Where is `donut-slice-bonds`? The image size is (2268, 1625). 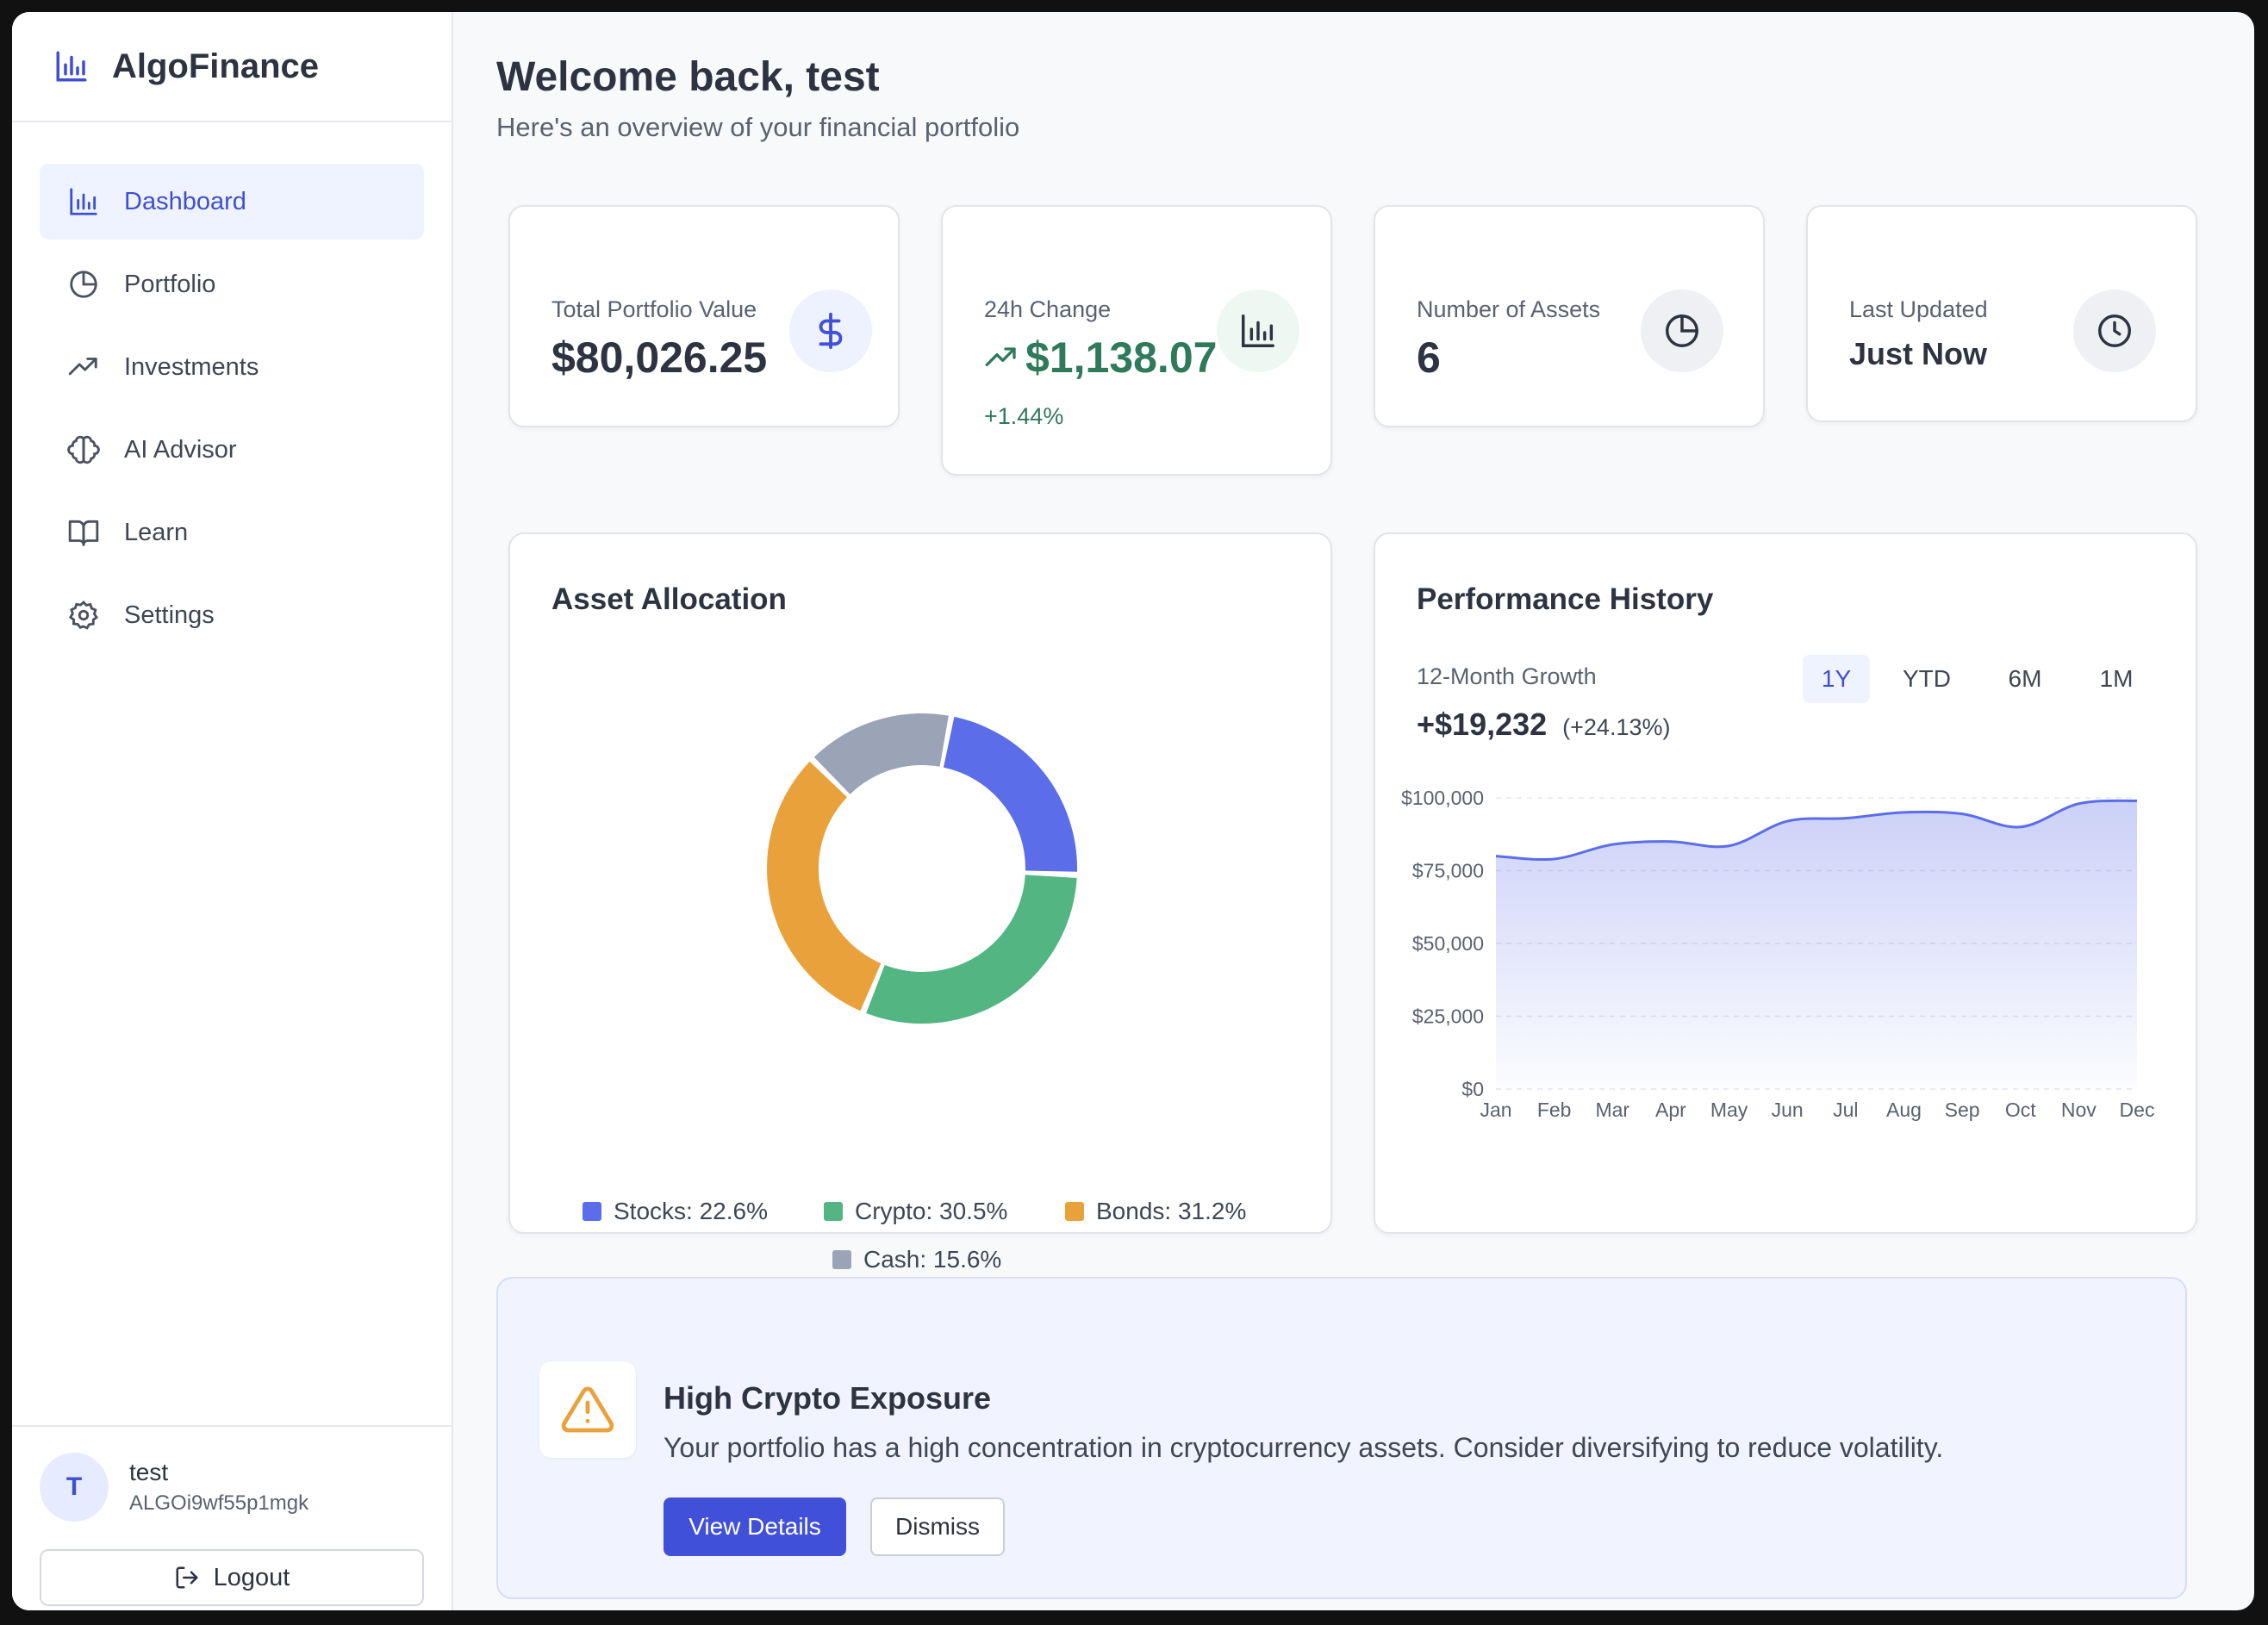
donut-slice-bonds is located at coordinates (922, 868).